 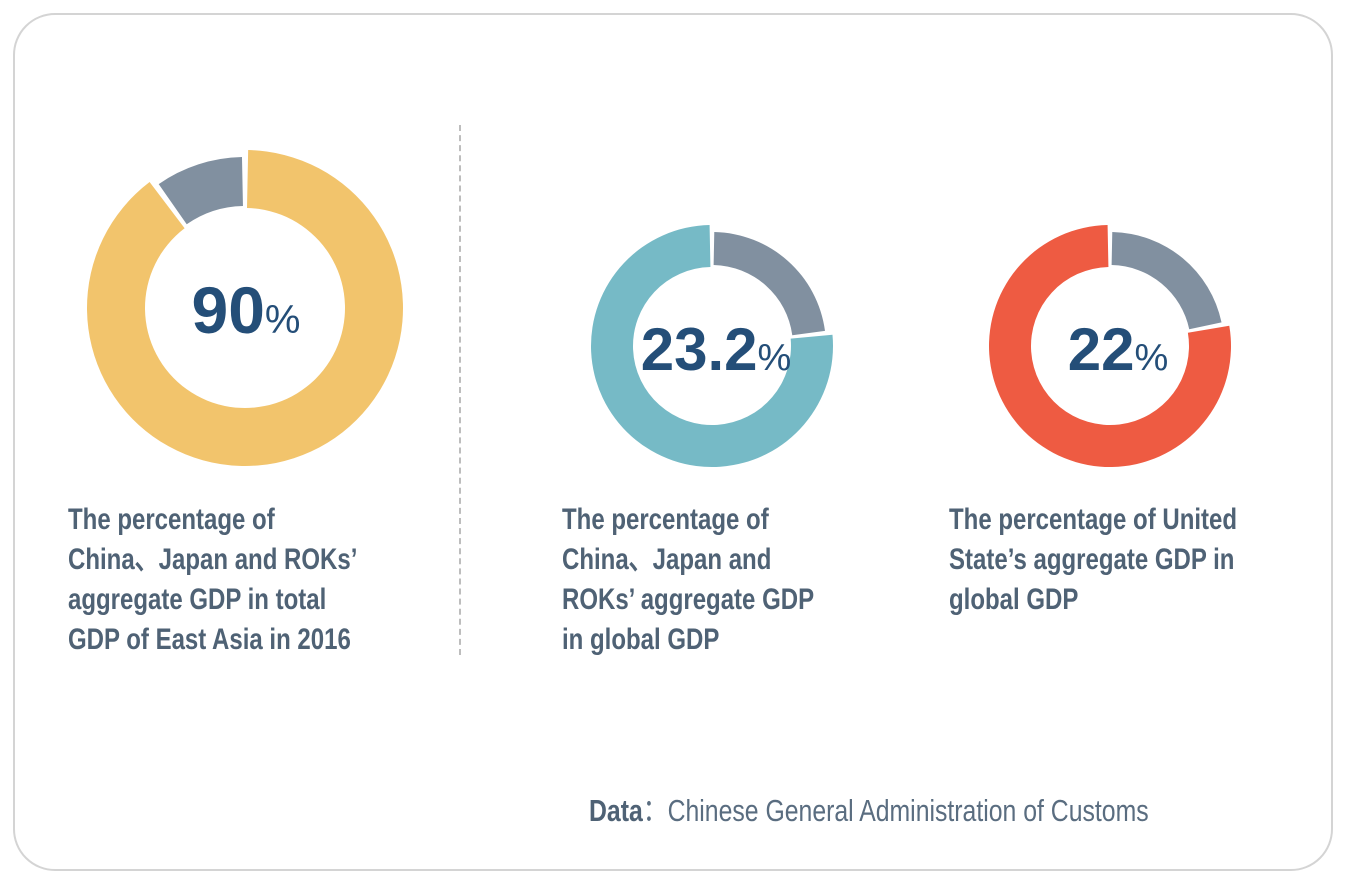 I want to click on caption-line: ROKs’ aggregate GDP, so click(x=688, y=599).